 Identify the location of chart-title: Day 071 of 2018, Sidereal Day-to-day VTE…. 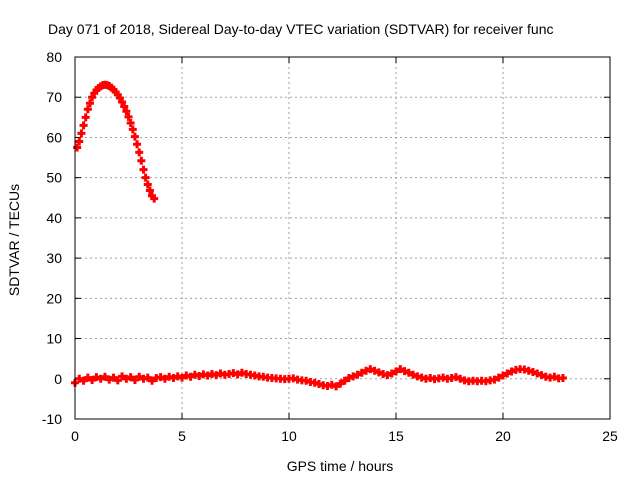
(301, 29).